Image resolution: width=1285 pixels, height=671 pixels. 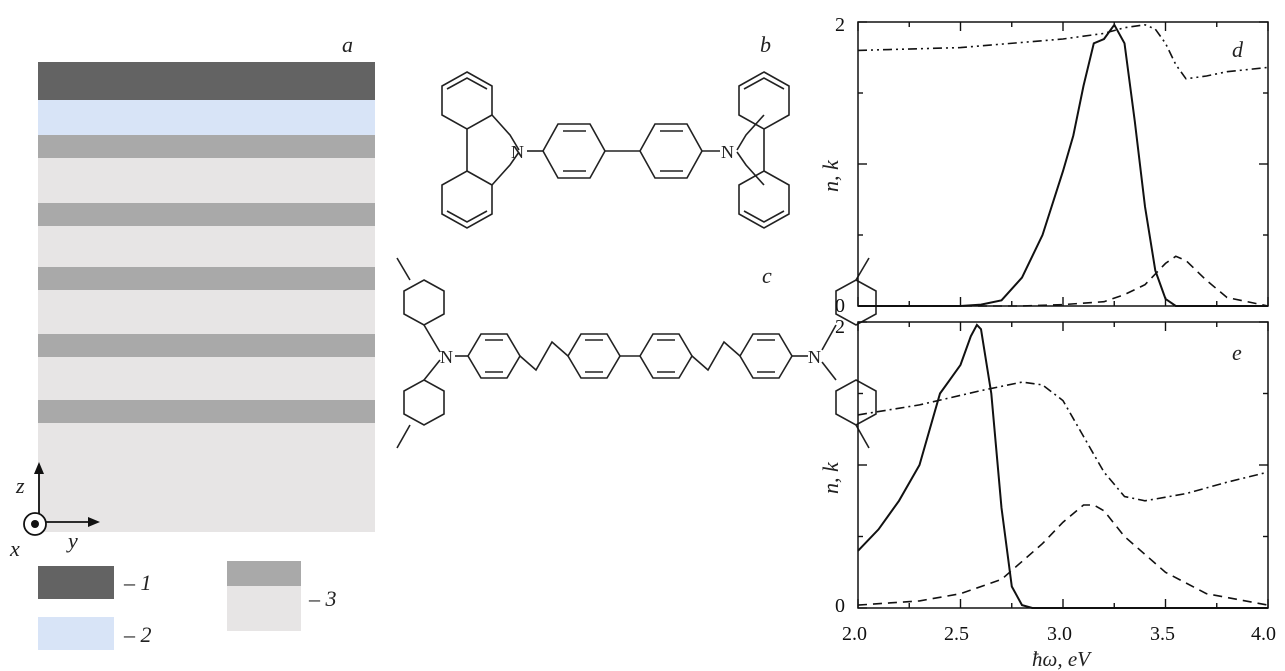 I want to click on chart-d-series-dash-dot, so click(x=1063, y=51).